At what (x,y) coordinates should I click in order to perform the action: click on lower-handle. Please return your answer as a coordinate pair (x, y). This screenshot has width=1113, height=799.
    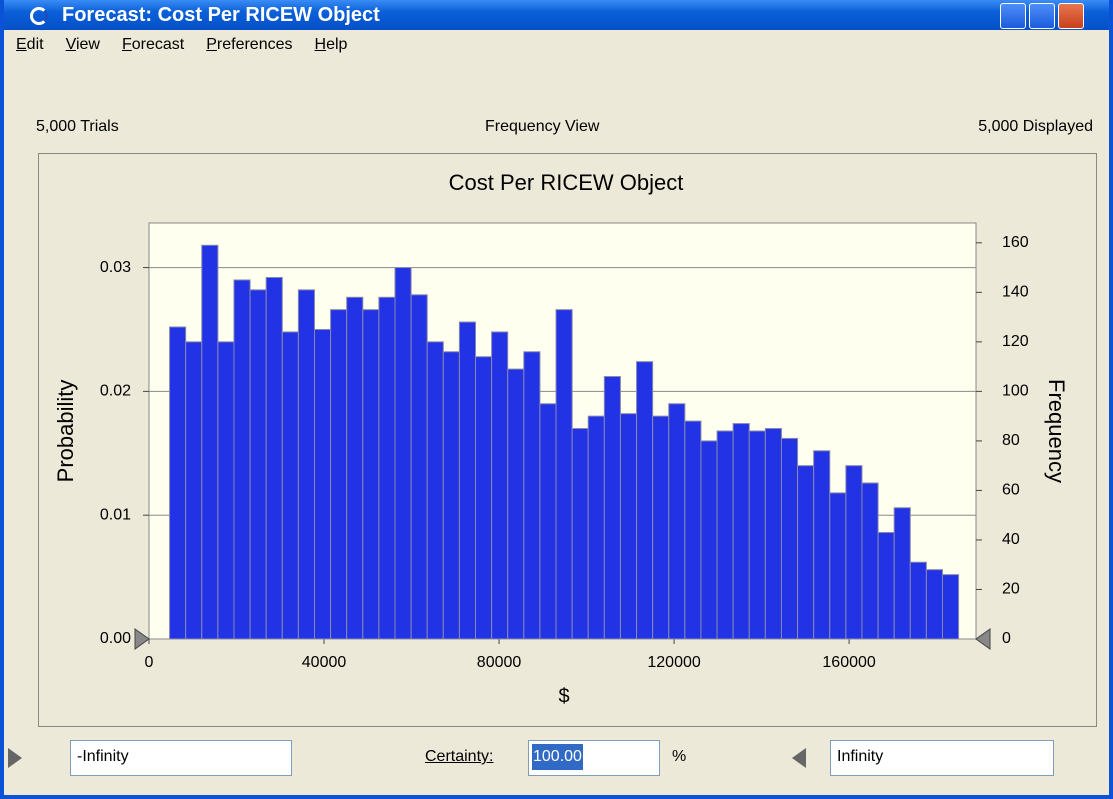
    Looking at the image, I should click on (15, 758).